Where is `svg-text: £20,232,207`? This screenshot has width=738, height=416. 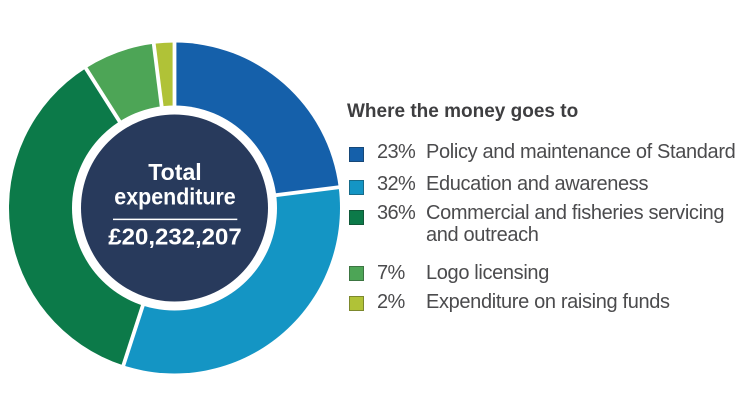 svg-text: £20,232,207 is located at coordinates (174, 236).